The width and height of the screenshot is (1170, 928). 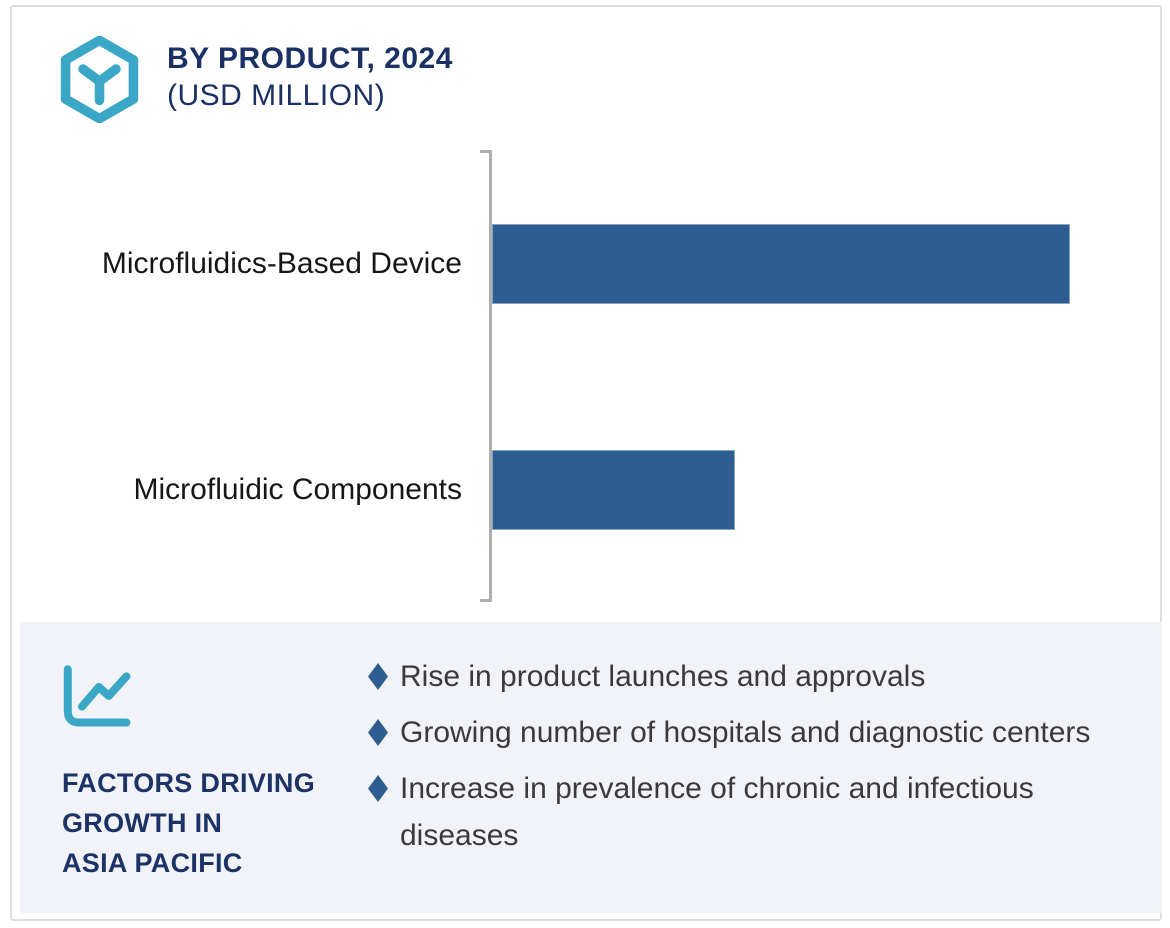 I want to click on factors-title-line: FACTORS DRIVING, so click(x=189, y=783).